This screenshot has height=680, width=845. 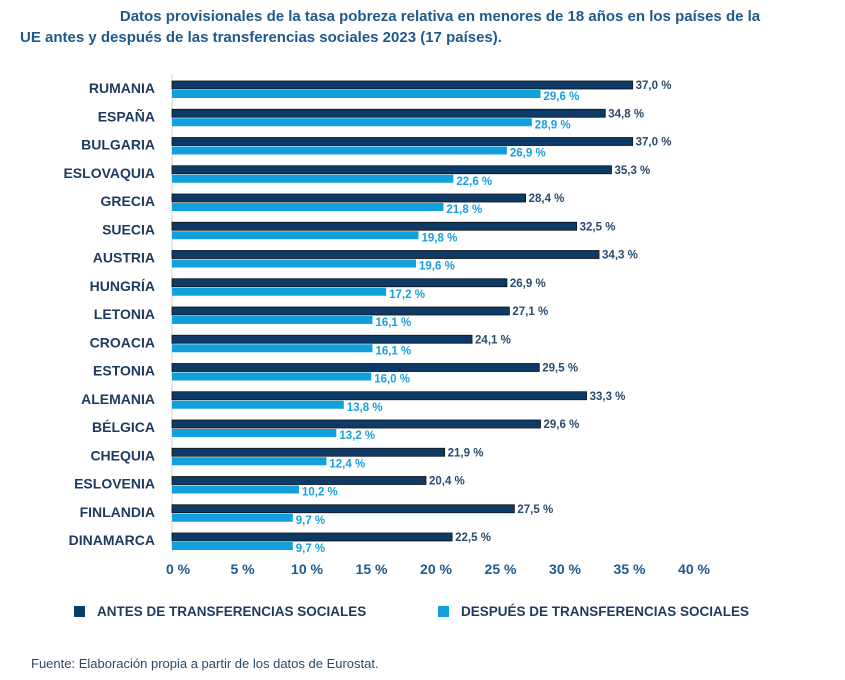 What do you see at coordinates (357, 436) in the screenshot?
I see `data-label-despues: 13,2 %` at bounding box center [357, 436].